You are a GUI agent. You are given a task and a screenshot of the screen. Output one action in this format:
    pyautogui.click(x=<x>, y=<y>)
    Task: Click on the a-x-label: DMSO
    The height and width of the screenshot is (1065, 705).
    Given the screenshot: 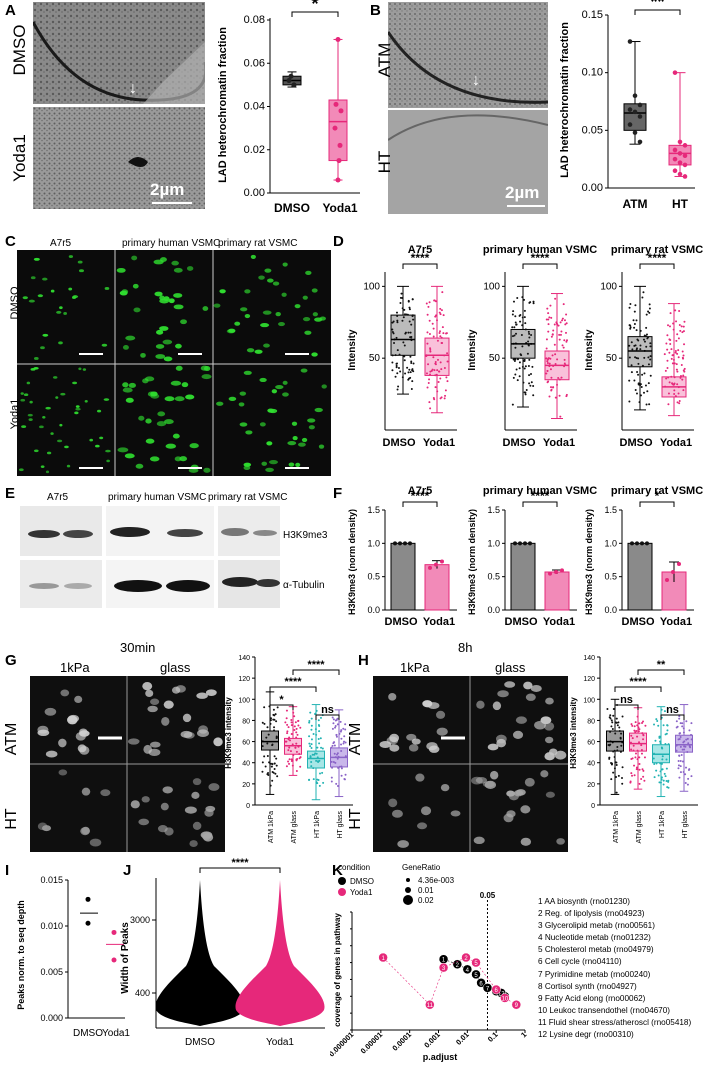 What is the action you would take?
    pyautogui.click(x=292, y=208)
    